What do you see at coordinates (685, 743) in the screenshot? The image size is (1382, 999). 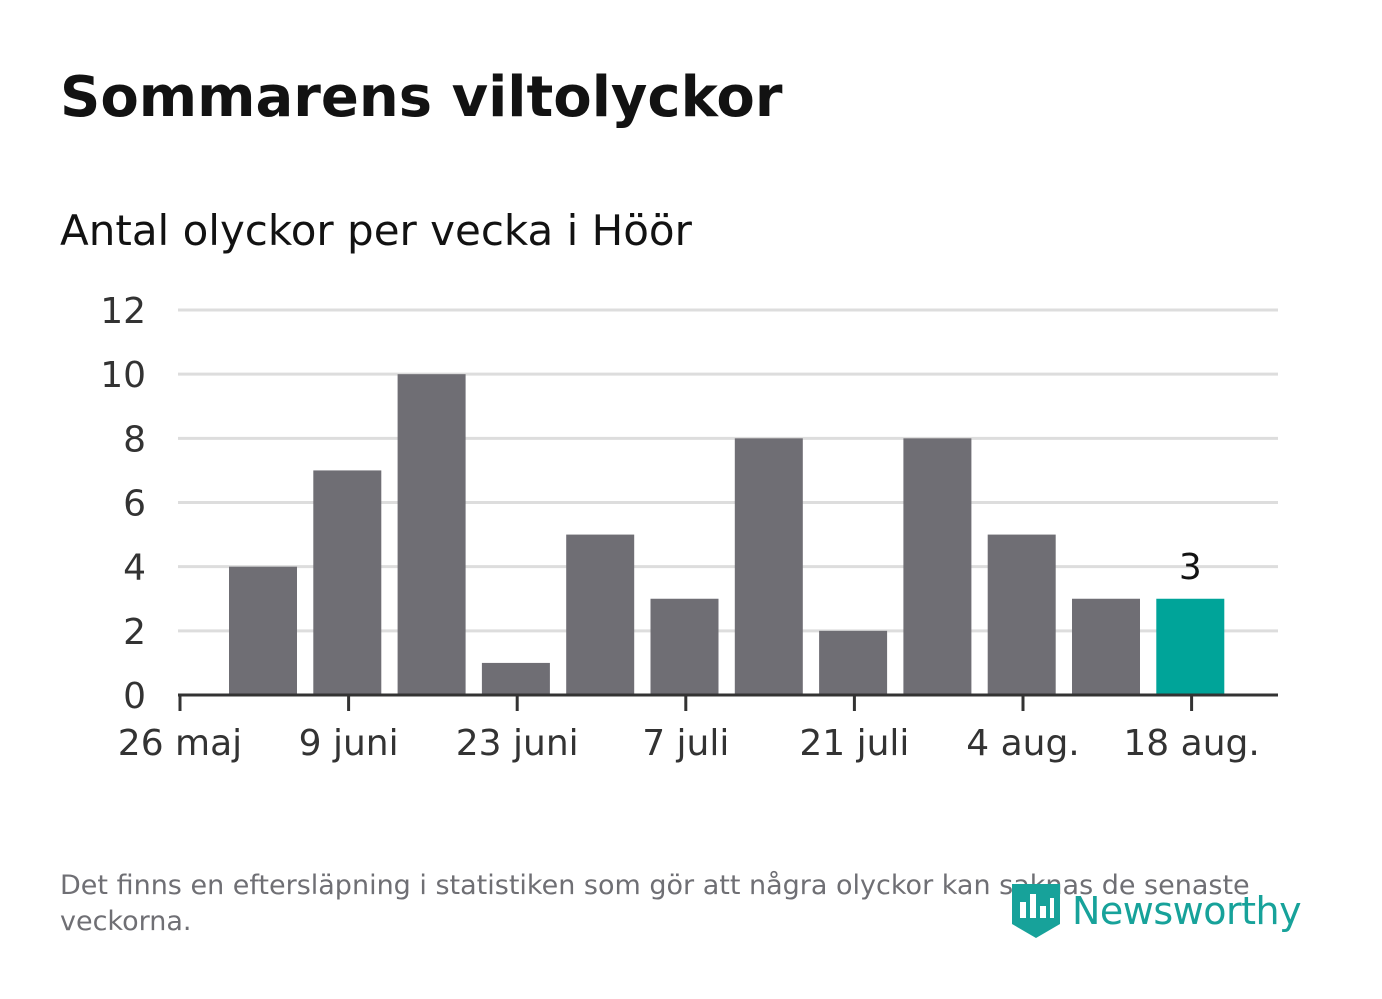 I see `x-tick-label: 7 juli` at bounding box center [685, 743].